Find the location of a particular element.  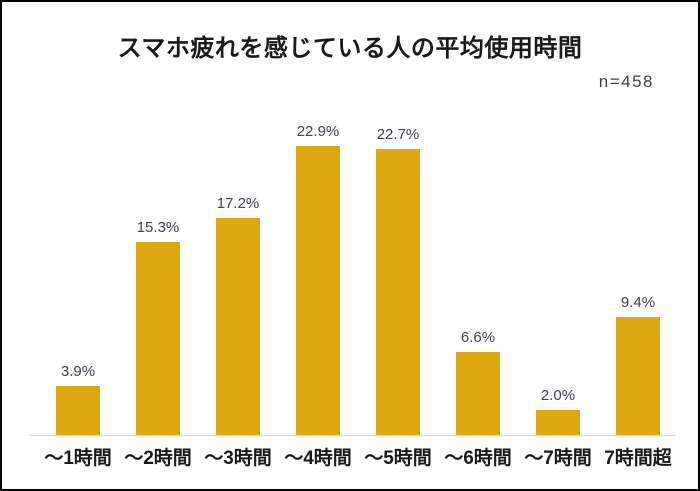

chart-title: スマホ疲れを感じている人の平均使用時間 is located at coordinates (350, 48).